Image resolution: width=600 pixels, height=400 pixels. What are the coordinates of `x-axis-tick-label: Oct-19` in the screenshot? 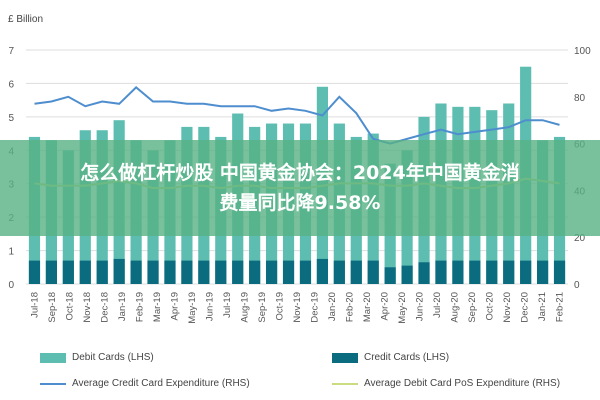 It's located at (280, 306).